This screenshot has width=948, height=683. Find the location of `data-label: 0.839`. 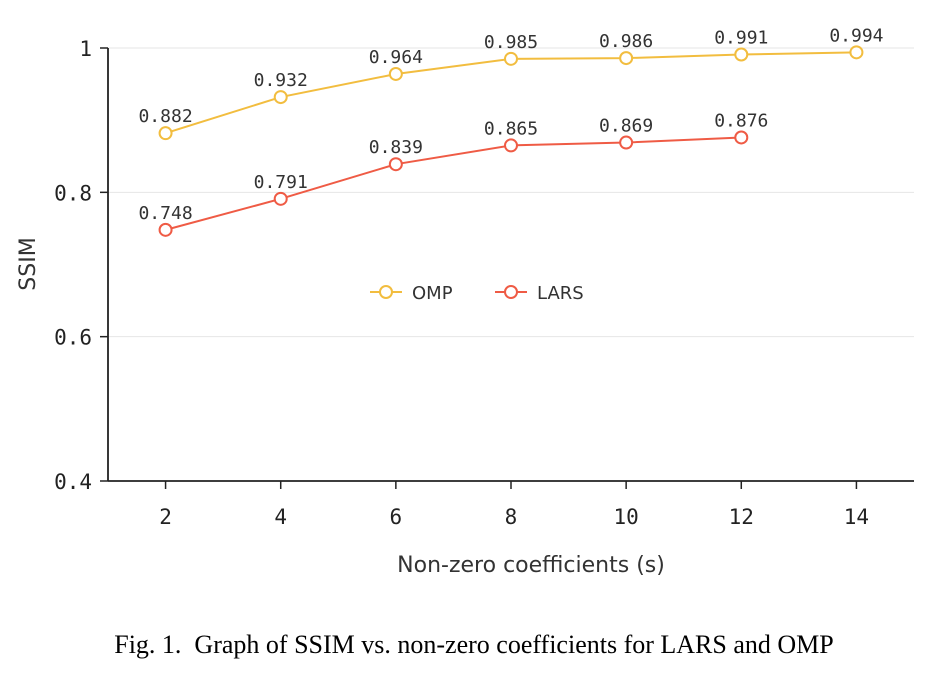

data-label: 0.839 is located at coordinates (396, 147).